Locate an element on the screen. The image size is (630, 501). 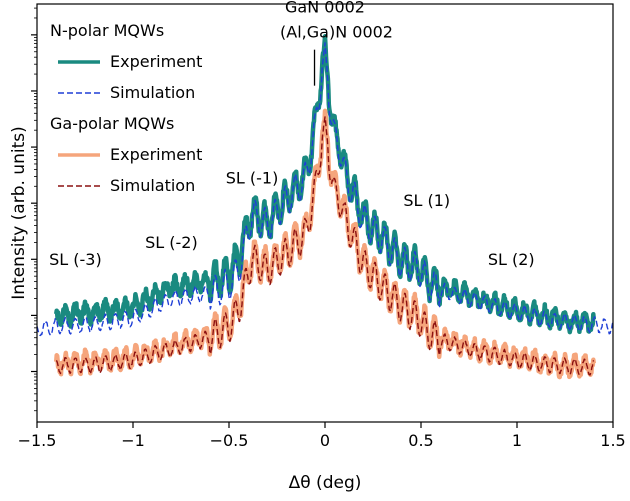
x-tick-label: −1 is located at coordinates (133, 440).